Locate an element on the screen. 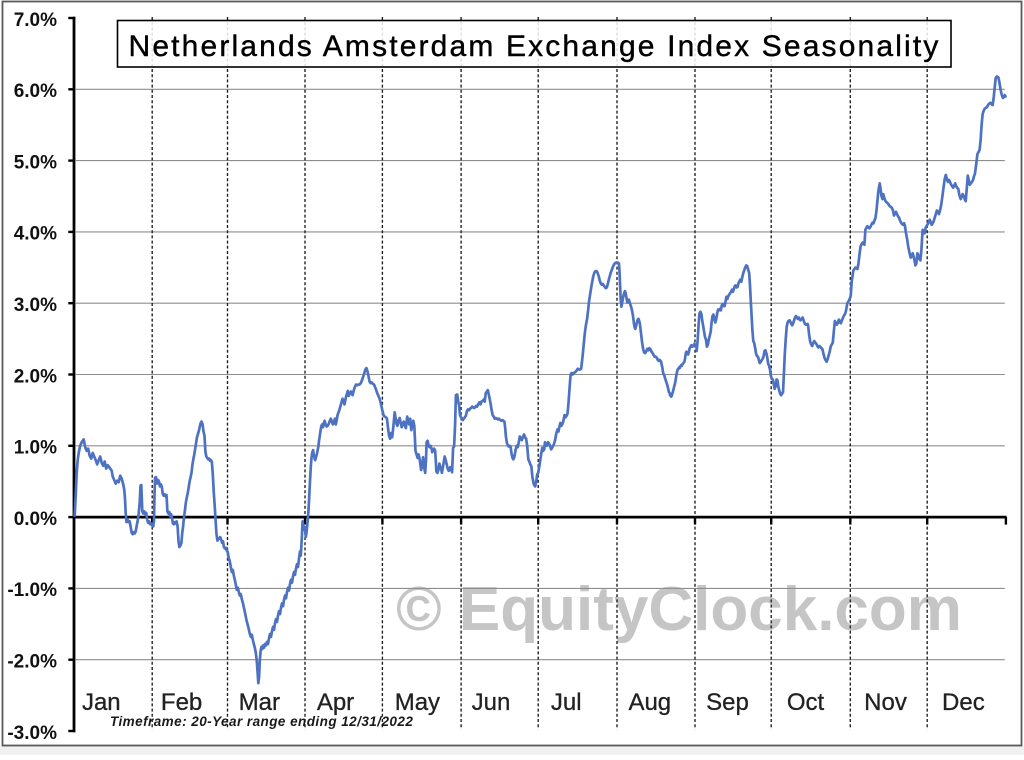  svg-text: May is located at coordinates (417, 702).